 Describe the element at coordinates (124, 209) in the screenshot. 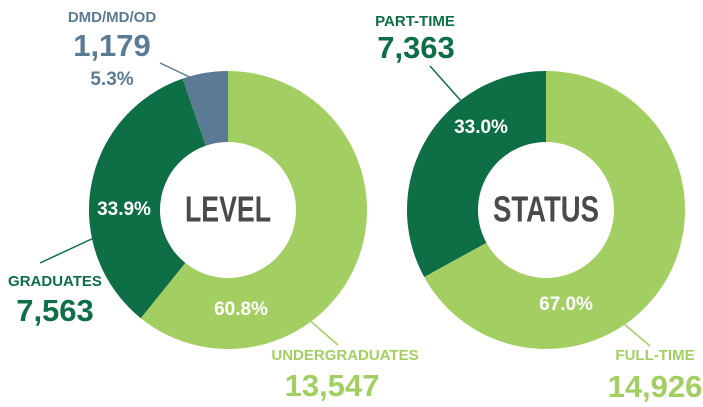

I see `percent-label: 33.9%` at that location.